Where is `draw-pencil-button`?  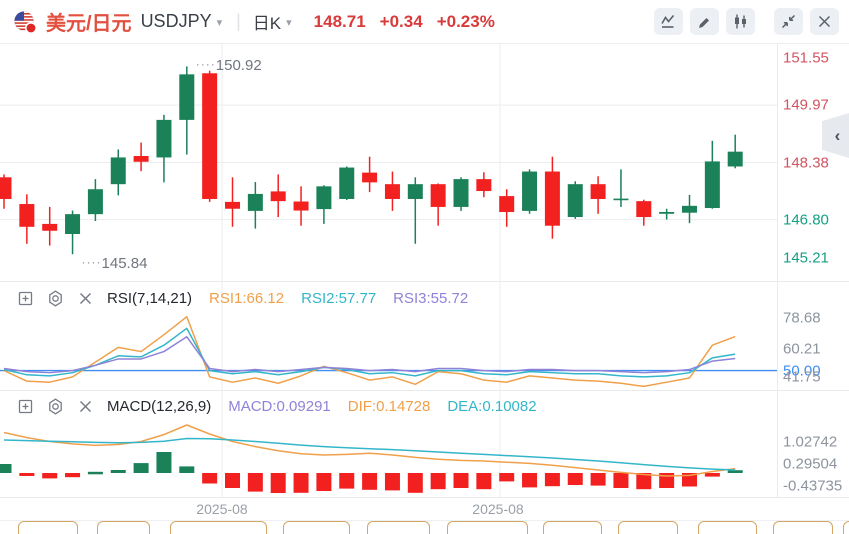
draw-pencil-button is located at coordinates (704, 21).